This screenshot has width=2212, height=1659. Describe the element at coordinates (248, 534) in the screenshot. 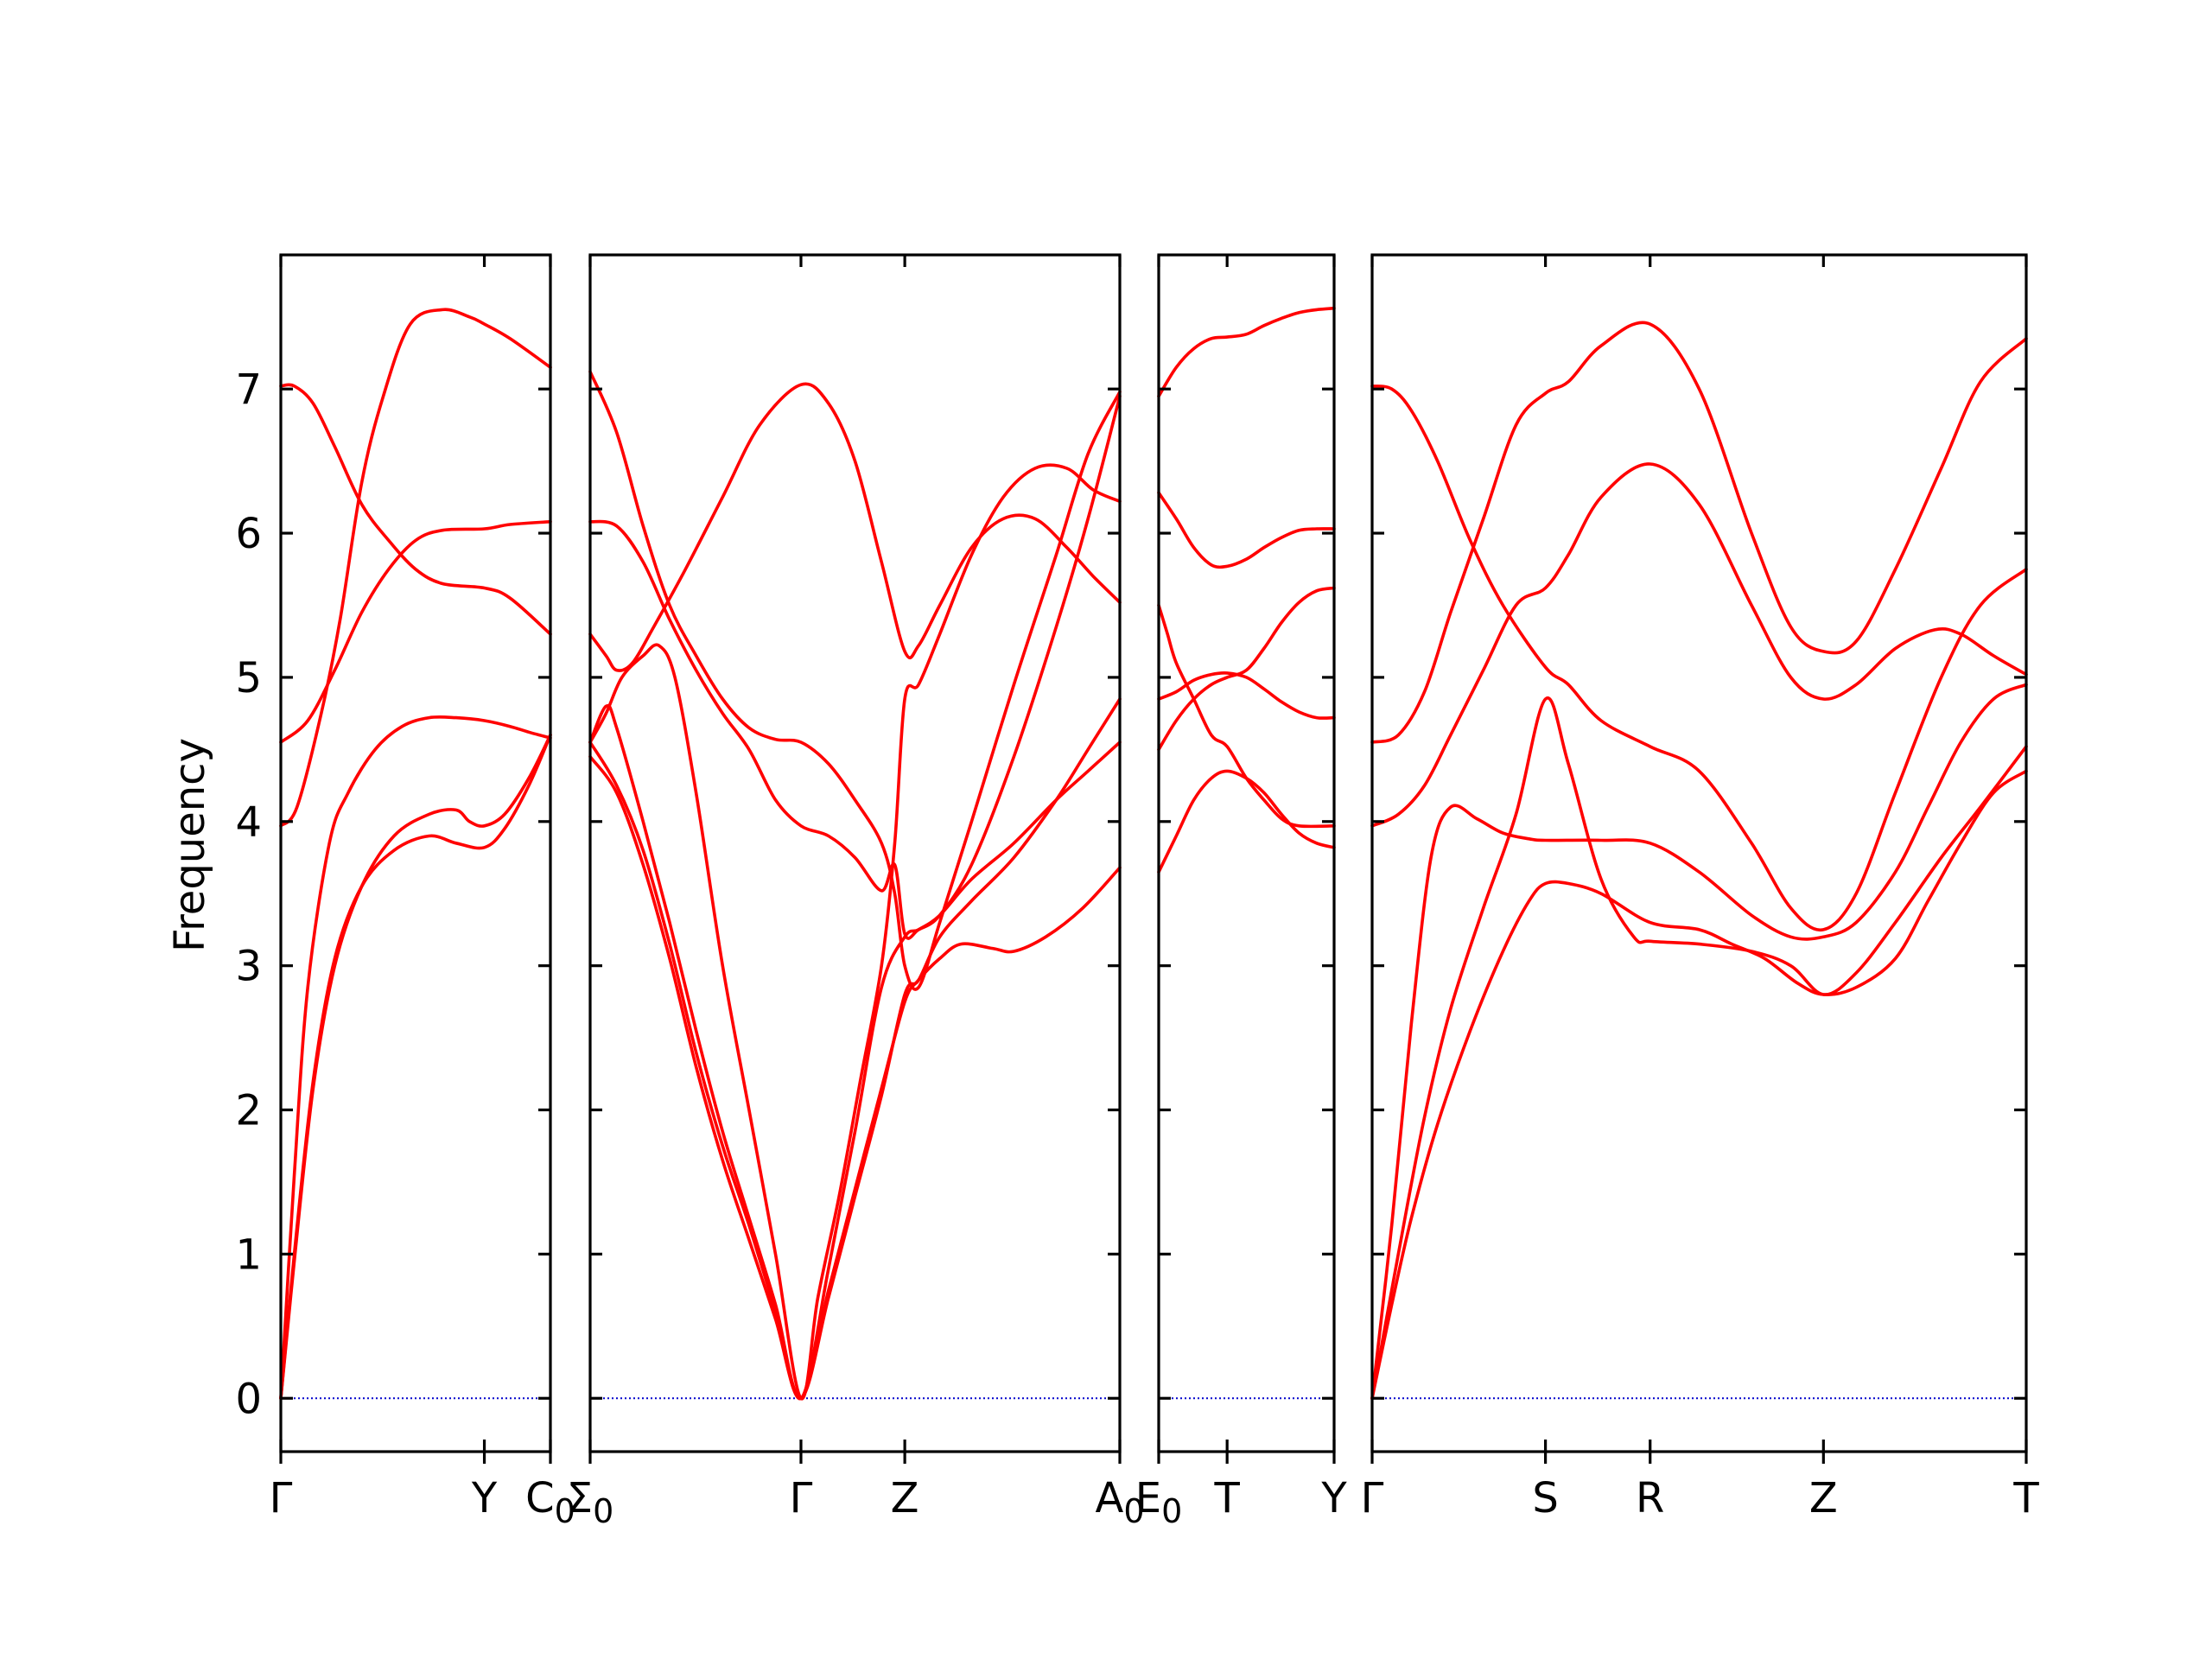

I see `y-tick-label: 6` at that location.